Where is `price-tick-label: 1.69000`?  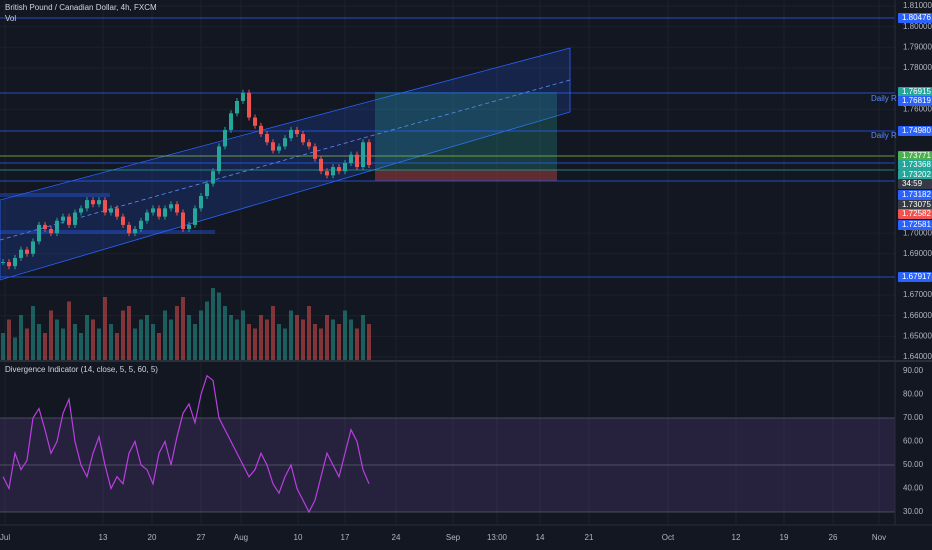 price-tick-label: 1.69000 is located at coordinates (917, 253).